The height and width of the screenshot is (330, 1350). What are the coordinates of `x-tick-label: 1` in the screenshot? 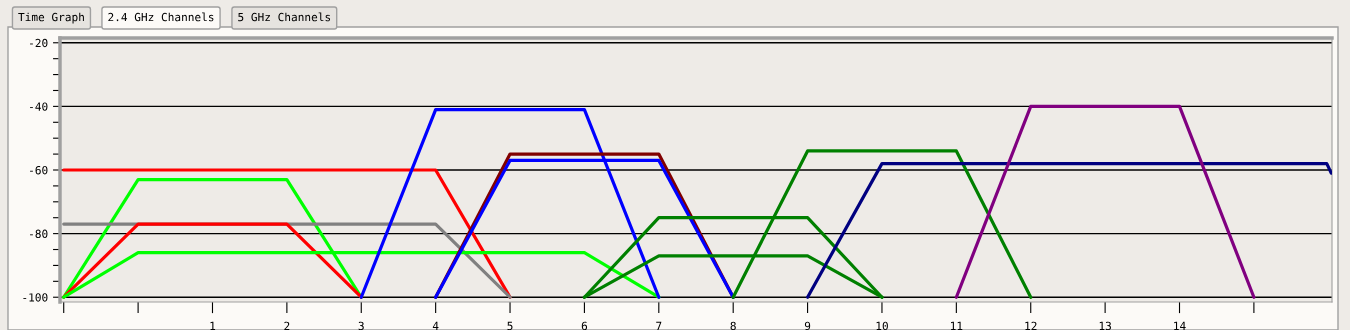 It's located at (213, 325).